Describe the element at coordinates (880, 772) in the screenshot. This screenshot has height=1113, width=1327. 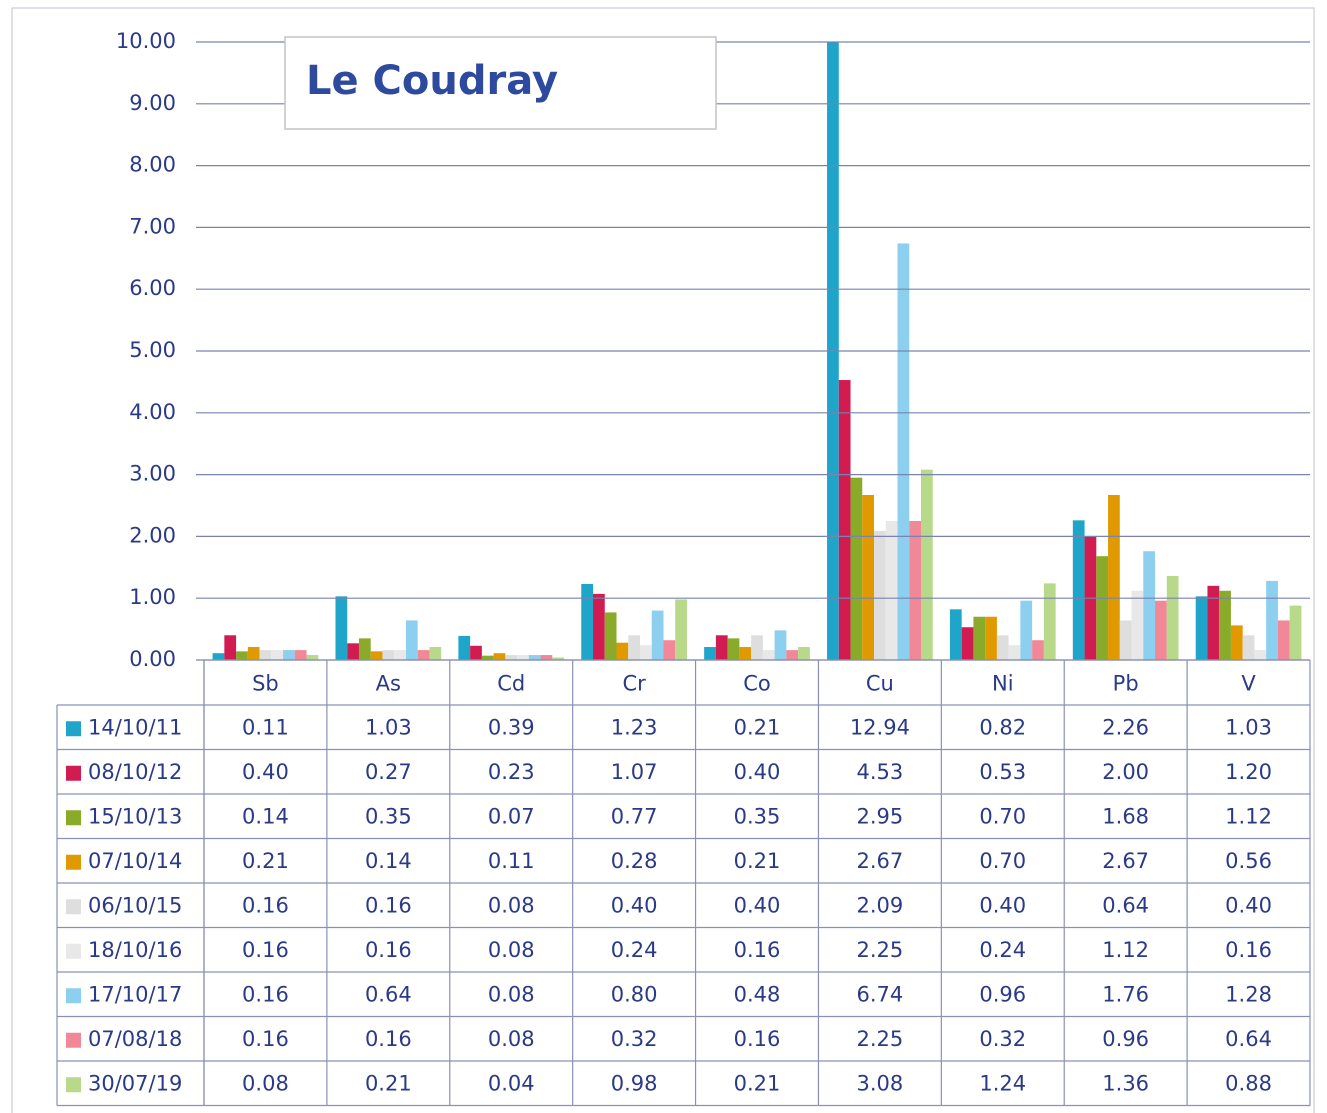
I see `table-cell: 4.53` at that location.